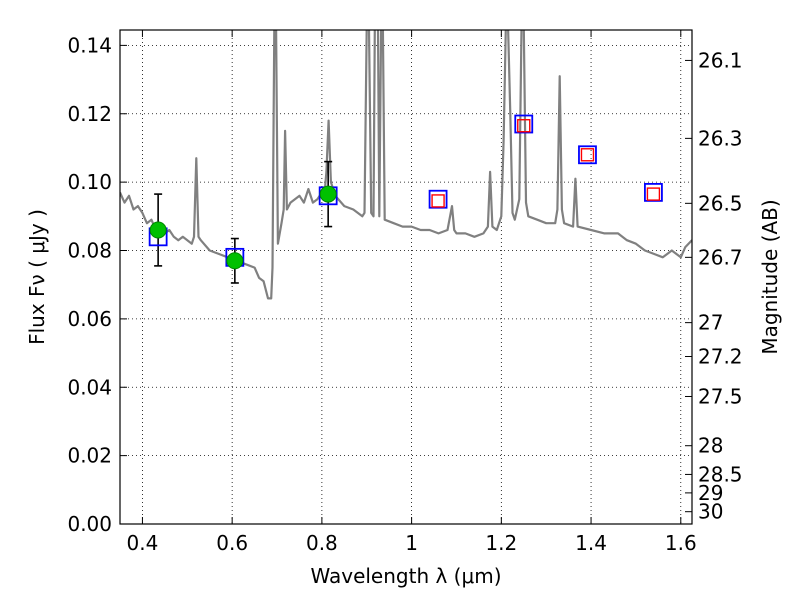 This screenshot has height=600, width=800. I want to click on y2-tick-label: 26.1, so click(720, 60).